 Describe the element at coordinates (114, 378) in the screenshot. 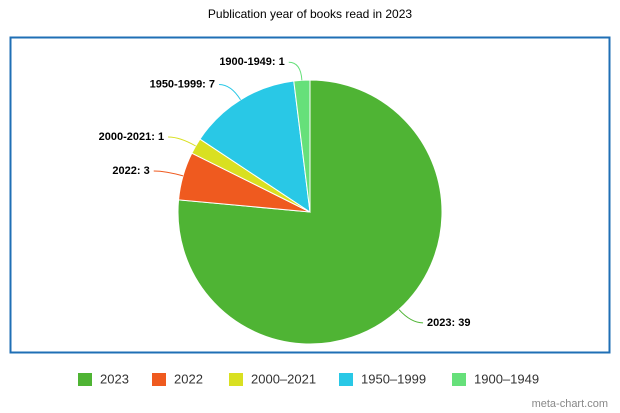

I see `legend-label: 2023` at that location.